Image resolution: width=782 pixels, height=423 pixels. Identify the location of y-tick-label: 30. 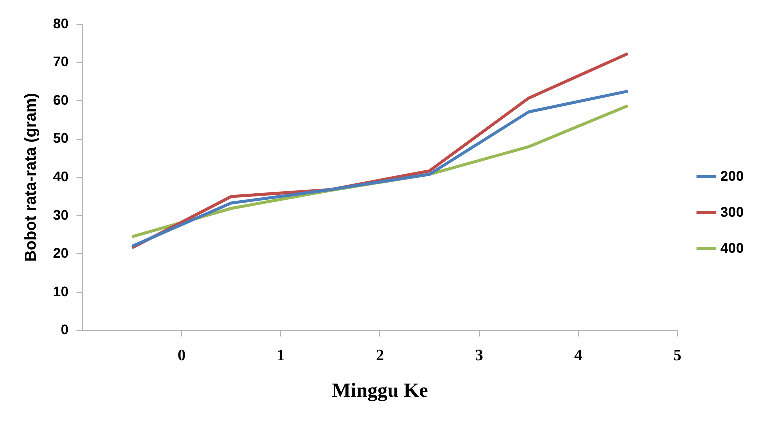
(61, 214).